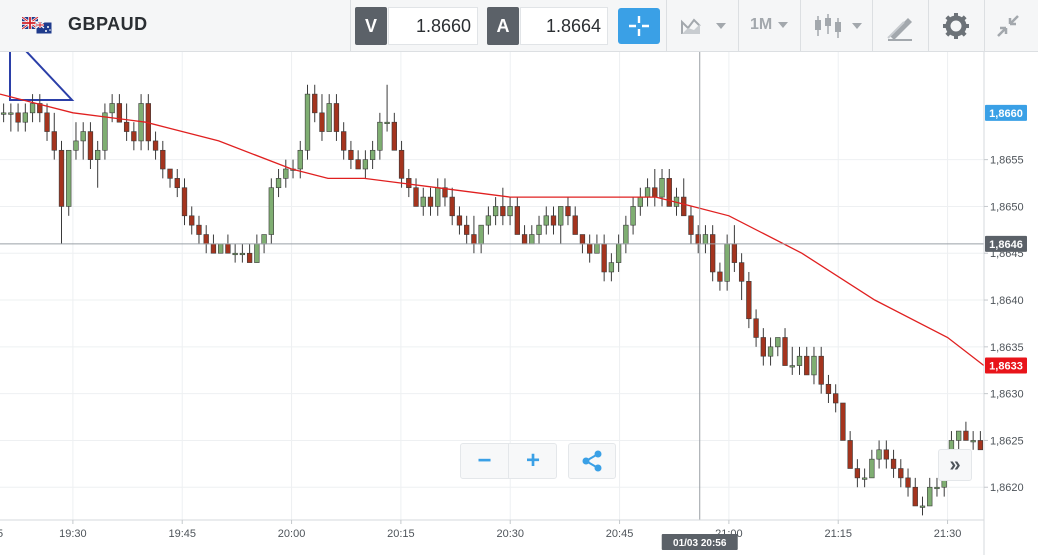  I want to click on crosshair-price-badge: 1,8646, so click(1006, 245).